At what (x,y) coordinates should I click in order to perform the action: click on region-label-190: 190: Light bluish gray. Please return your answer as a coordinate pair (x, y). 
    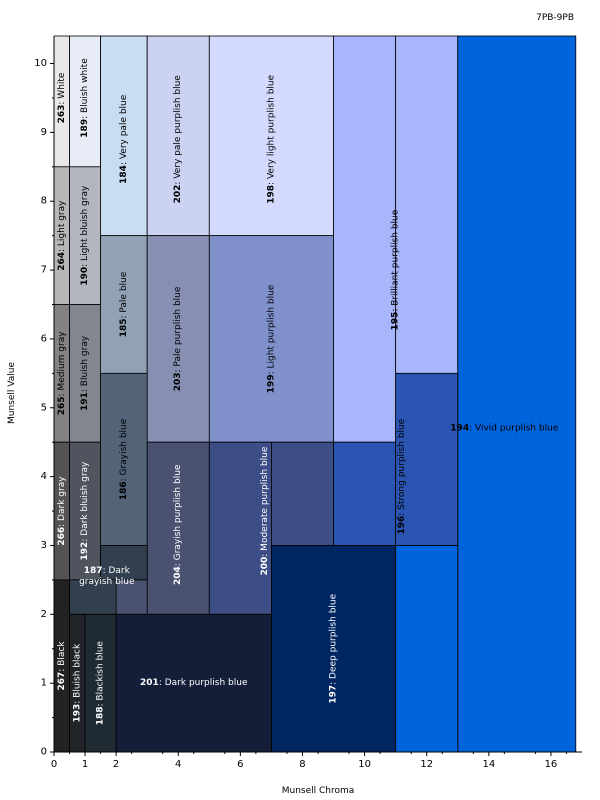
    Looking at the image, I should click on (85, 235).